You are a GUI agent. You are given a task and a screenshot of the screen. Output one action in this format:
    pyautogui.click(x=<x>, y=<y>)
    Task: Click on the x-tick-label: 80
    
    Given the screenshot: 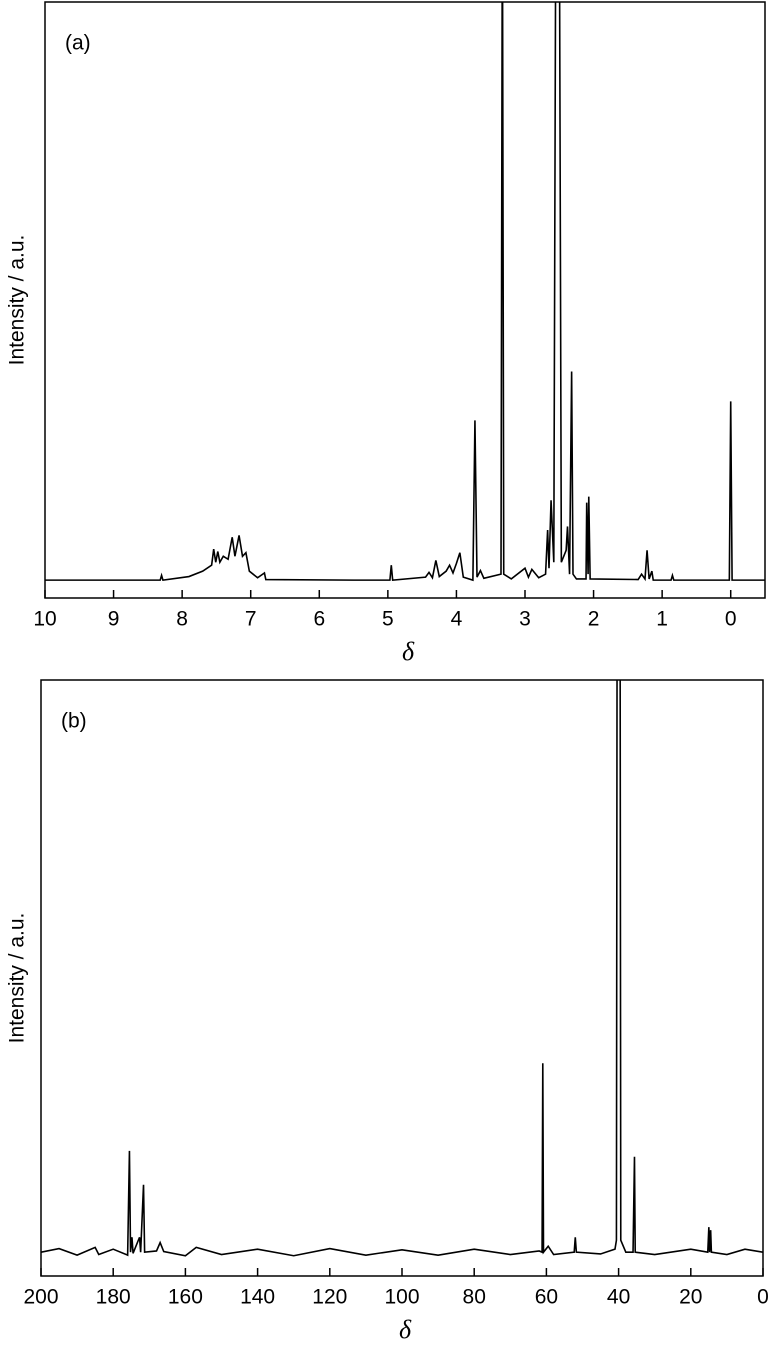 What is the action you would take?
    pyautogui.click(x=474, y=1297)
    